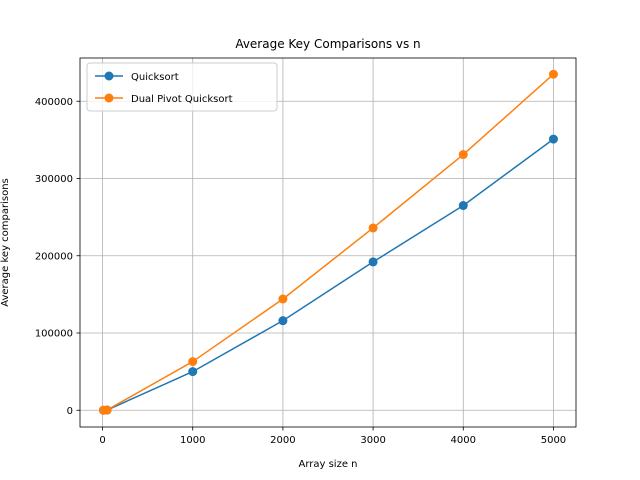 Image resolution: width=640 pixels, height=480 pixels. I want to click on legend: Quicksort Dual Pivot Quicksort, so click(182, 87).